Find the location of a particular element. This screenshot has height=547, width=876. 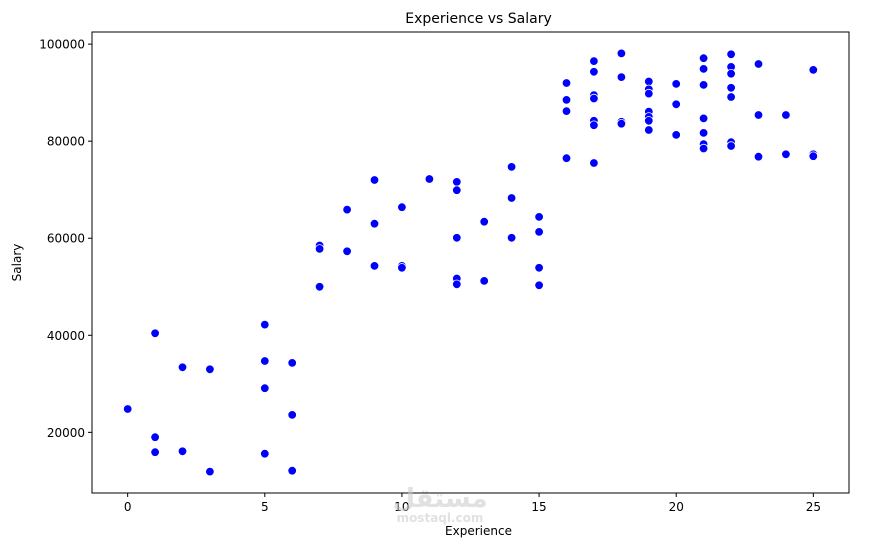

x-axis: 0 5 10 15 20 25 is located at coordinates (472, 503).